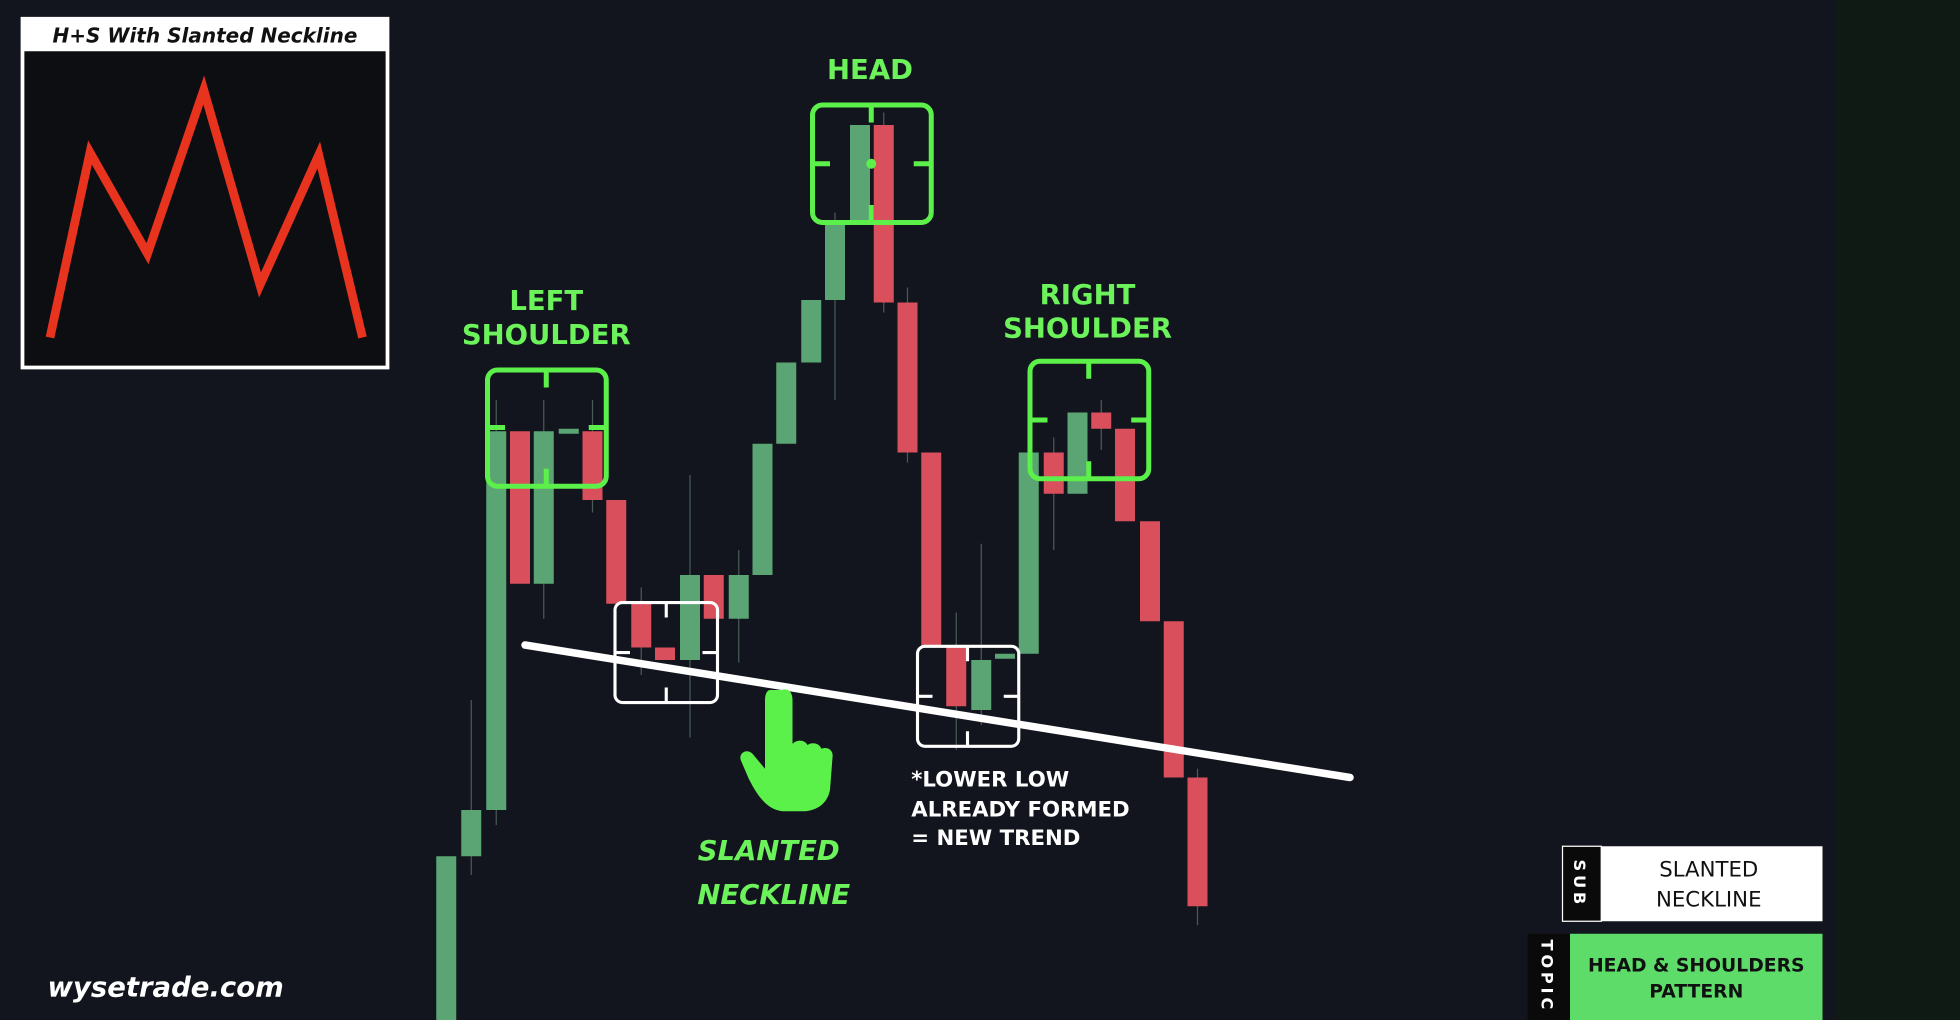 The image size is (1960, 1020). Describe the element at coordinates (205, 193) in the screenshot. I see `inset: H+S With Slanted Neckline` at that location.